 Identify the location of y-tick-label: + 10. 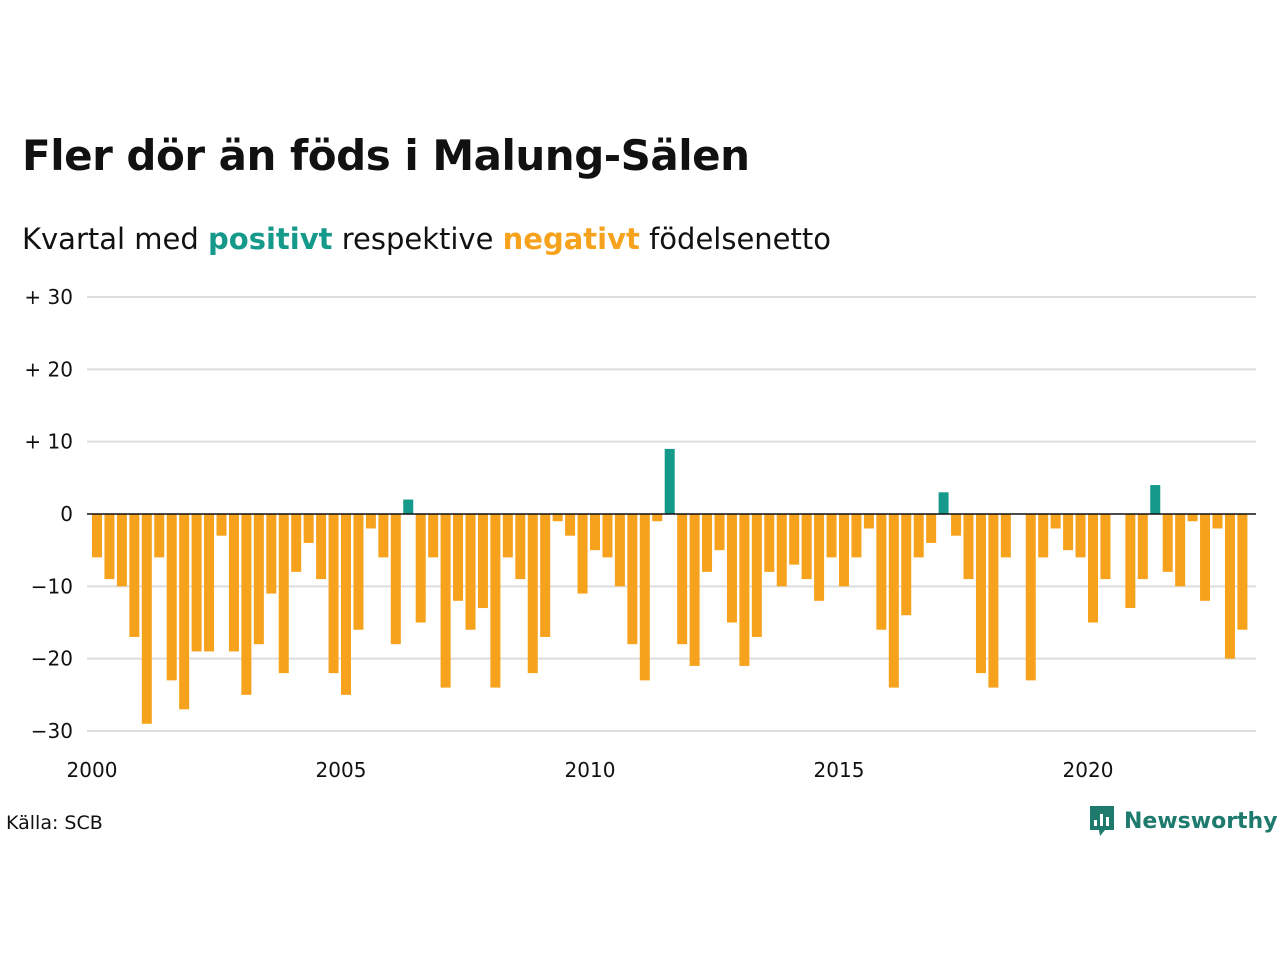
(48, 442).